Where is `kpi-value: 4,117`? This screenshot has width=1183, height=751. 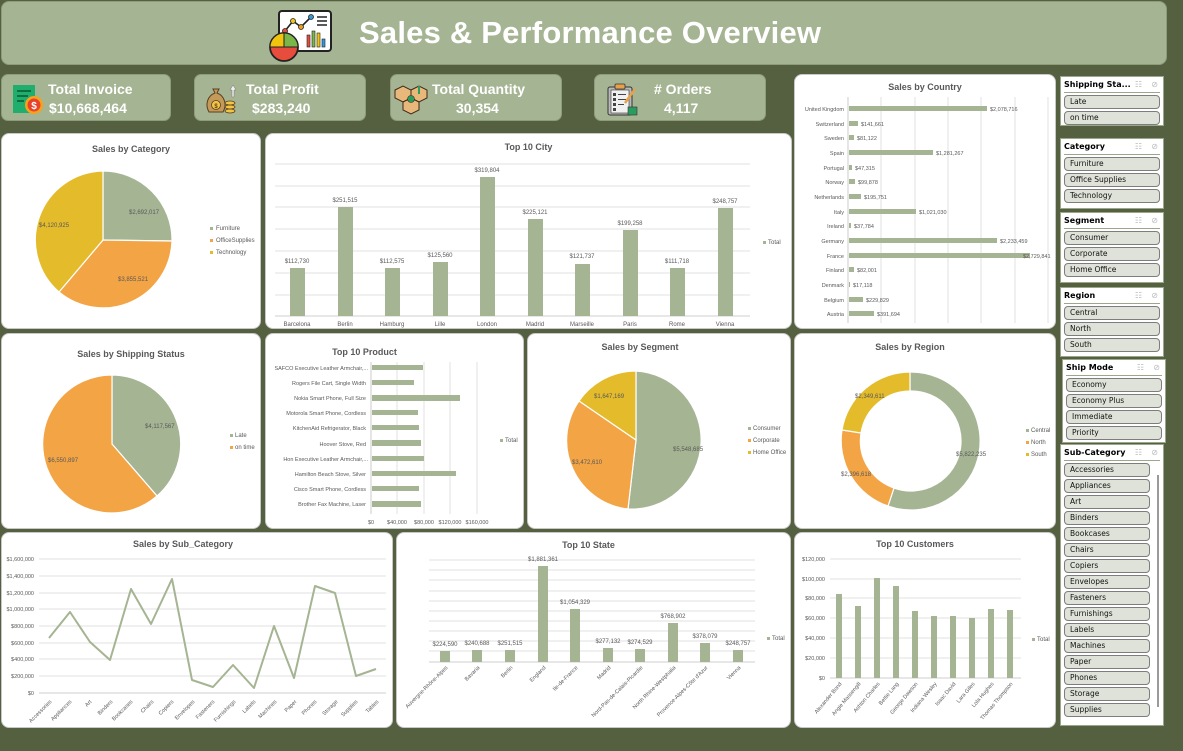
kpi-value: 4,117 is located at coordinates (681, 108).